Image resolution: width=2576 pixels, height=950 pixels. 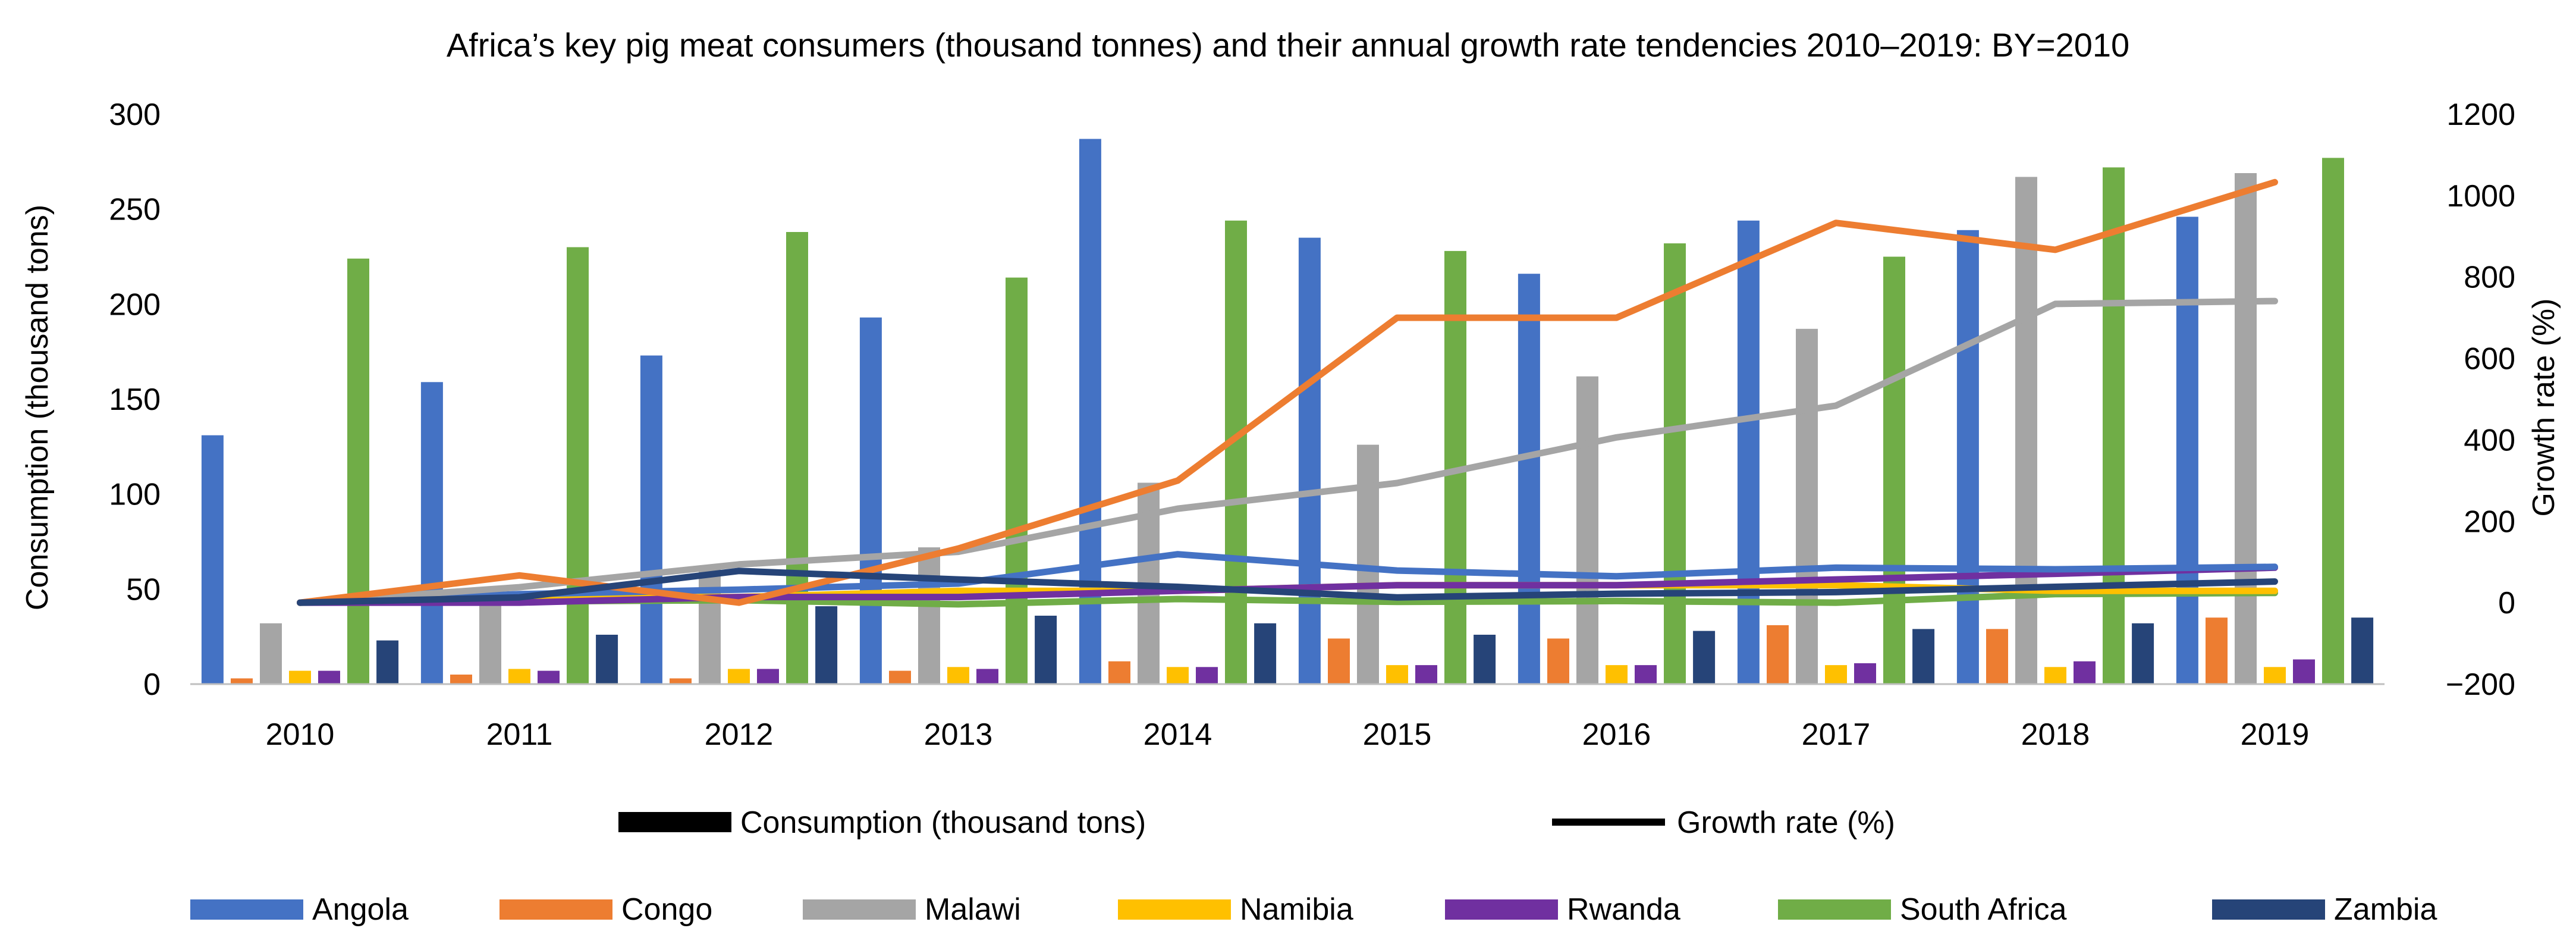 I want to click on legend-label: Congo, so click(x=666, y=909).